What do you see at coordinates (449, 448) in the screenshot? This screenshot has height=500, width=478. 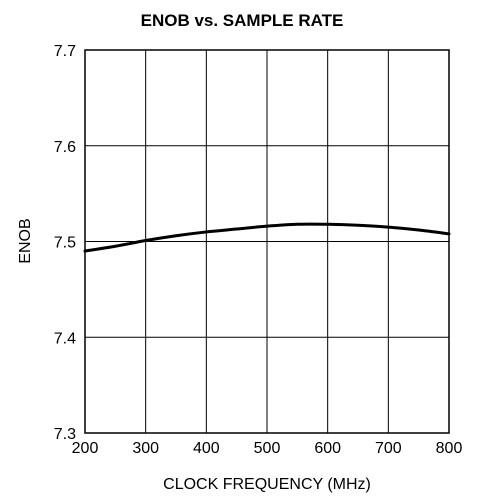 I see `x-tick-label: 800` at bounding box center [449, 448].